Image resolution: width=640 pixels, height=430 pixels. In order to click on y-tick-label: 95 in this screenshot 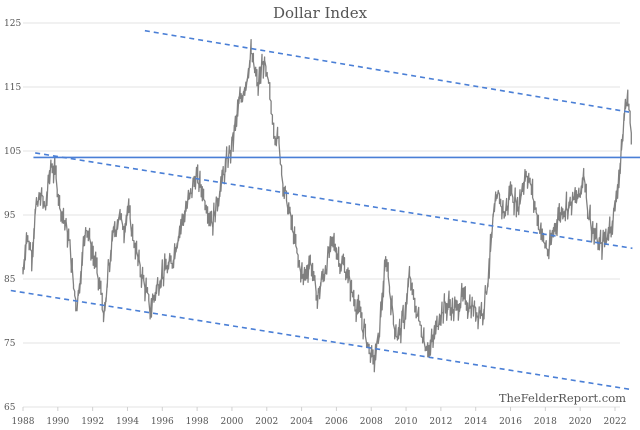, I will do `click(10, 216)`.